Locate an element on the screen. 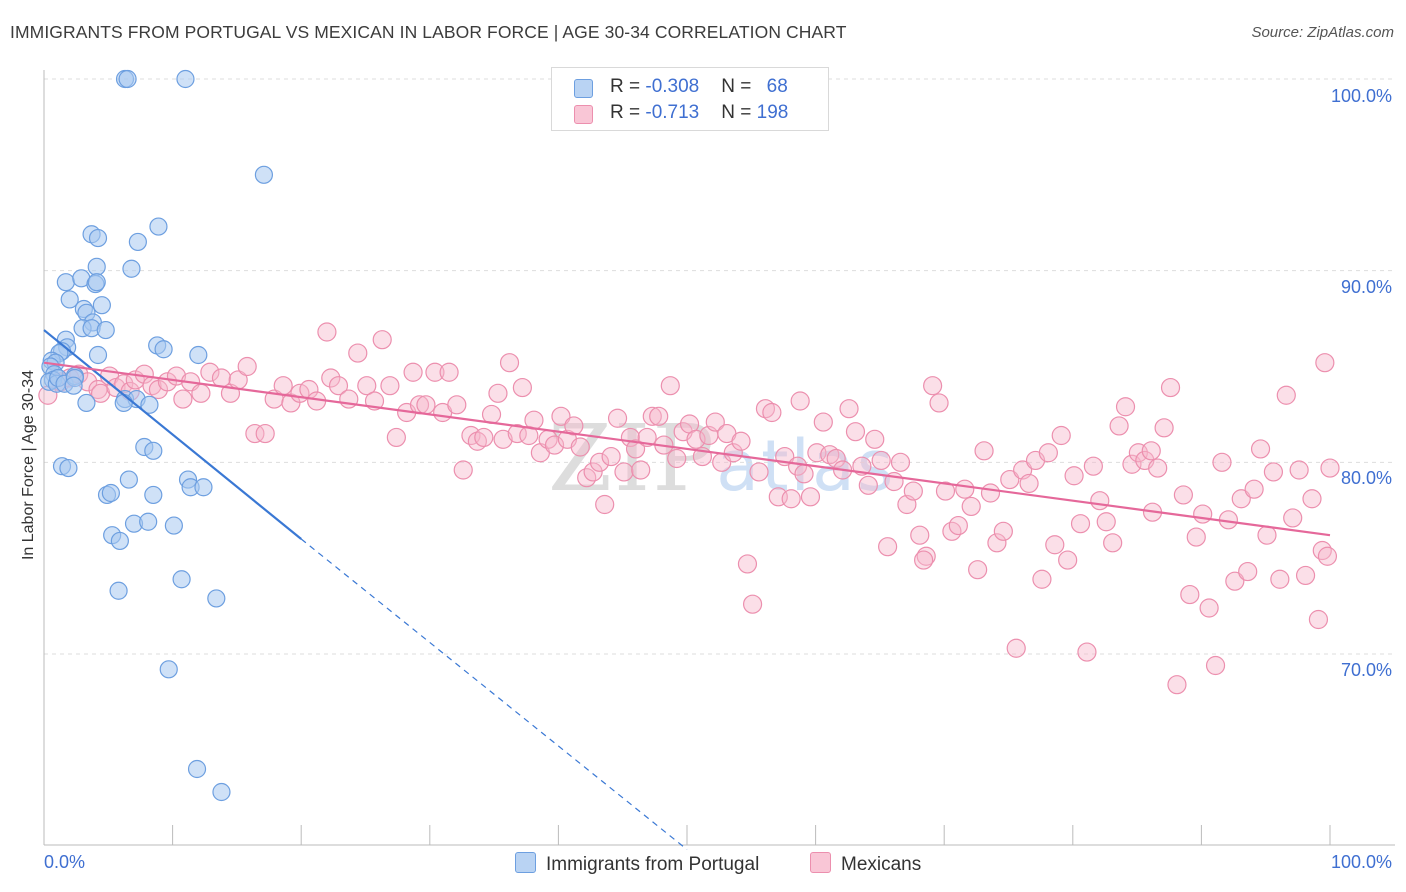 This screenshot has width=1406, height=892. legend-r-label-1: R = is located at coordinates (628, 86).